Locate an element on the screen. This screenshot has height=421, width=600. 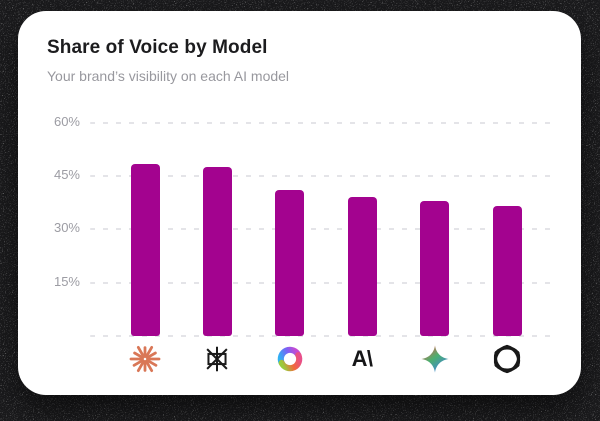
bar-perplexity is located at coordinates (217, 251).